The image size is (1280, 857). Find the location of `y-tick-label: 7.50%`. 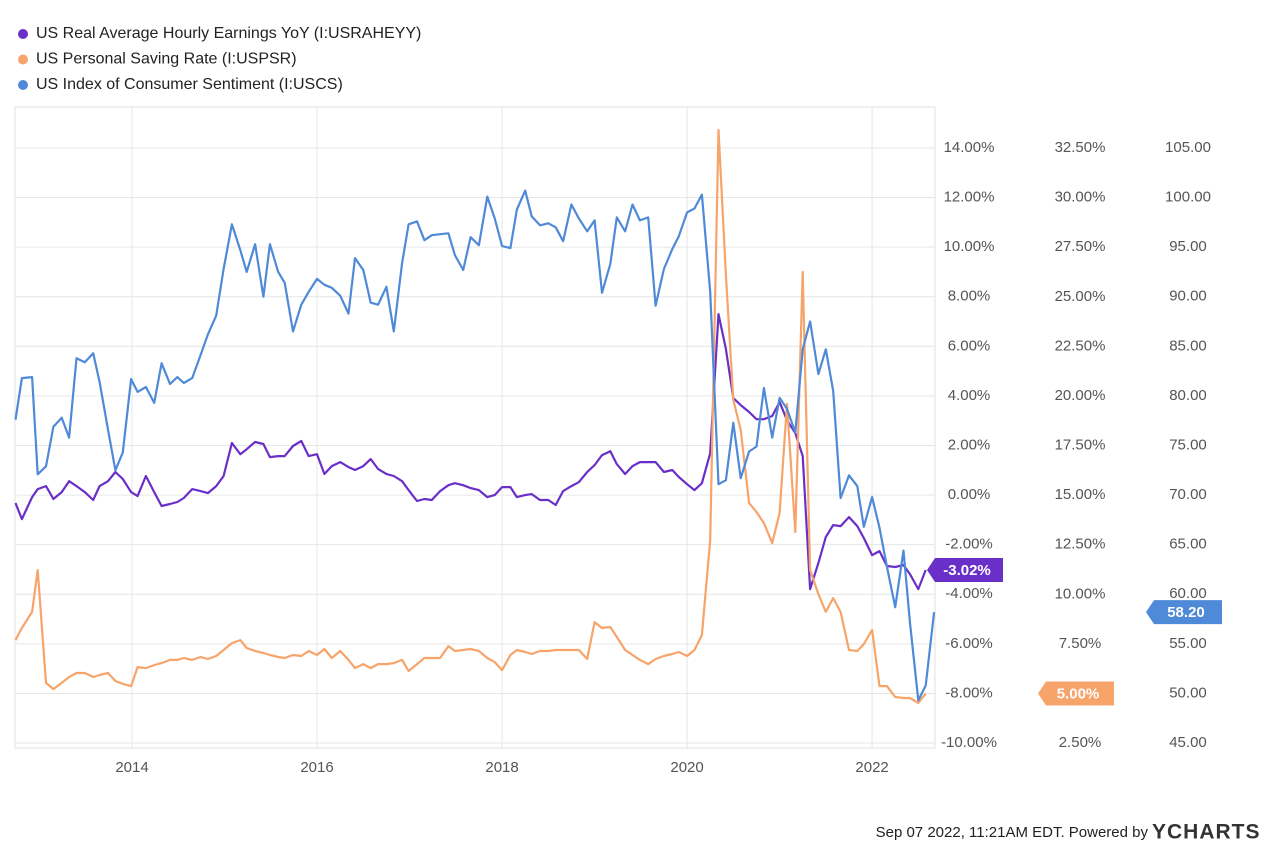

y-tick-label: 7.50% is located at coordinates (1080, 643).